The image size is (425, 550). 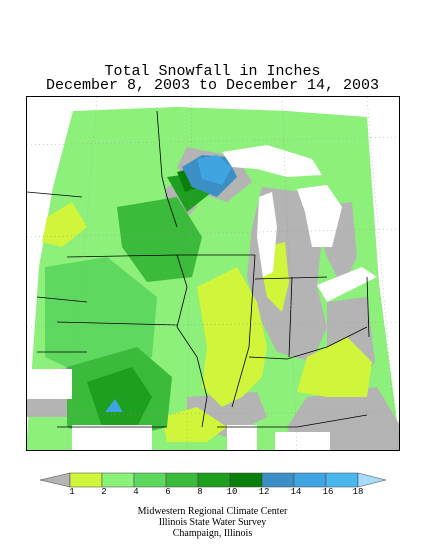 What do you see at coordinates (212, 533) in the screenshot?
I see `credit-location: Champaign, Illinois` at bounding box center [212, 533].